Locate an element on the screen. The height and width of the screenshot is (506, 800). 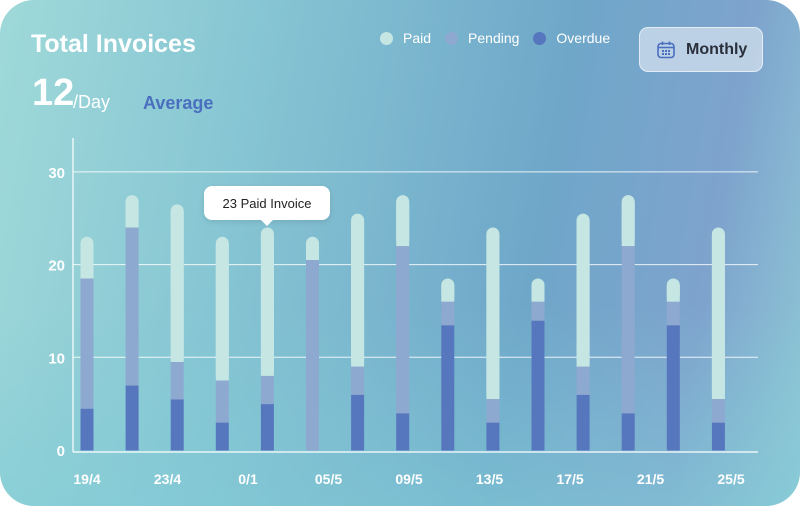
x-tick-label: 17/5 is located at coordinates (569, 479).